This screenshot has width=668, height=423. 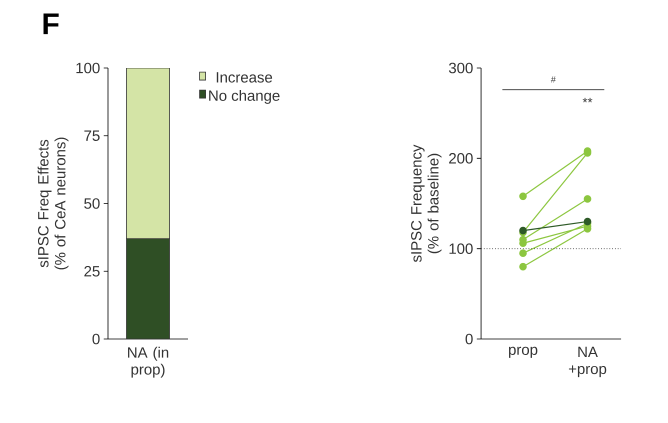 What do you see at coordinates (53, 204) in the screenshot?
I see `y-axis-title: sIPSC Freq Effects (% of CeA neurons)` at bounding box center [53, 204].